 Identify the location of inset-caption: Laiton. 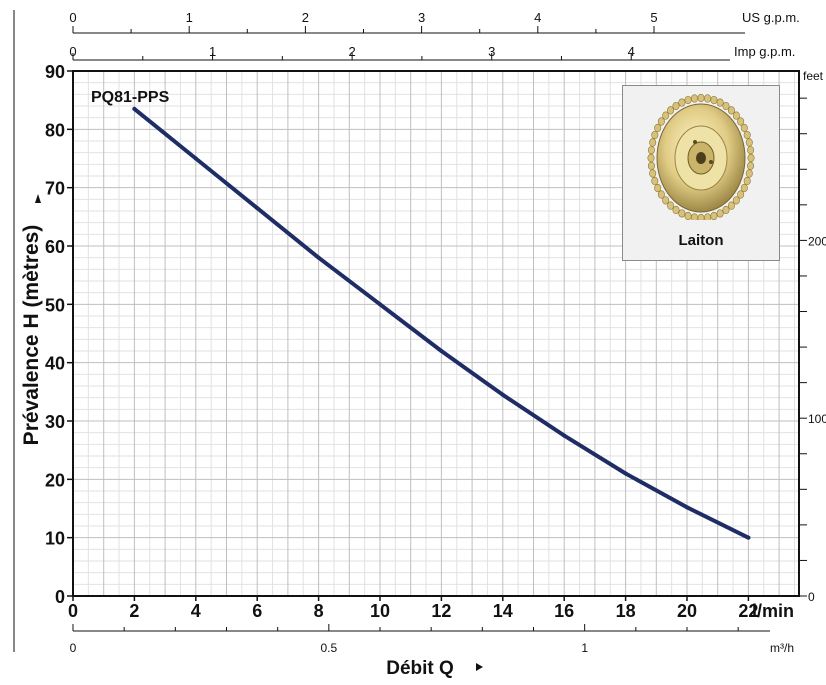
(701, 240).